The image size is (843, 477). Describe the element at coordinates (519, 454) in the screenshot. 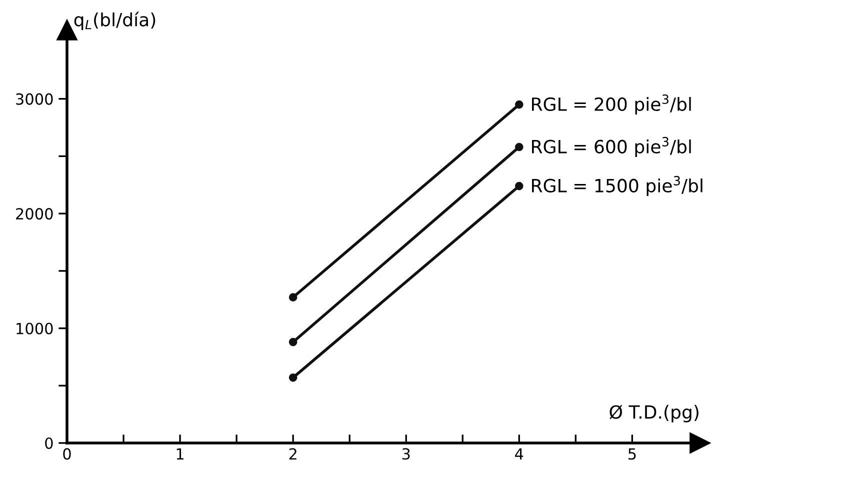

I see `x-tick-label: 4` at that location.